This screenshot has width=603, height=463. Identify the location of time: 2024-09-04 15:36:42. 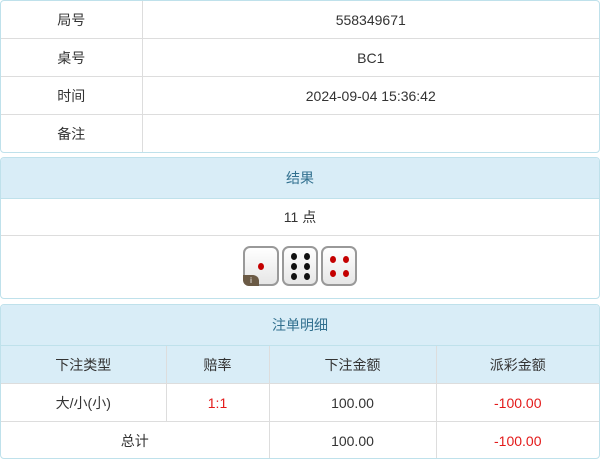
(370, 95).